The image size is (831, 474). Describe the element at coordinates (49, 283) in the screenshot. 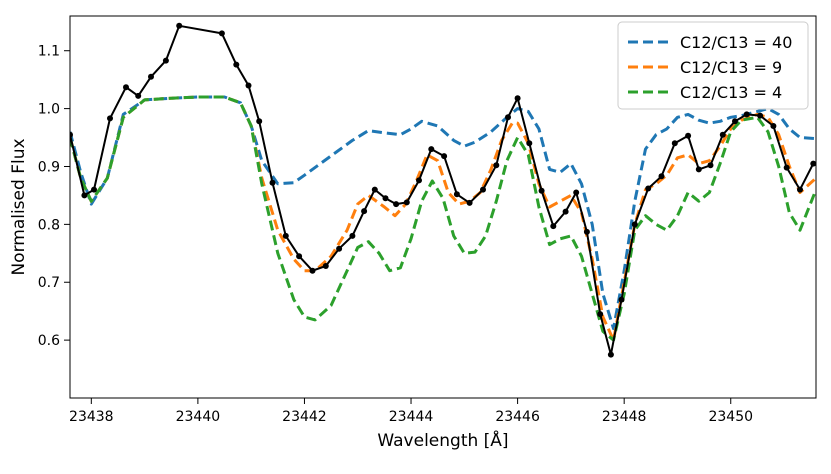

I see `y-tick-label: 0.7` at that location.